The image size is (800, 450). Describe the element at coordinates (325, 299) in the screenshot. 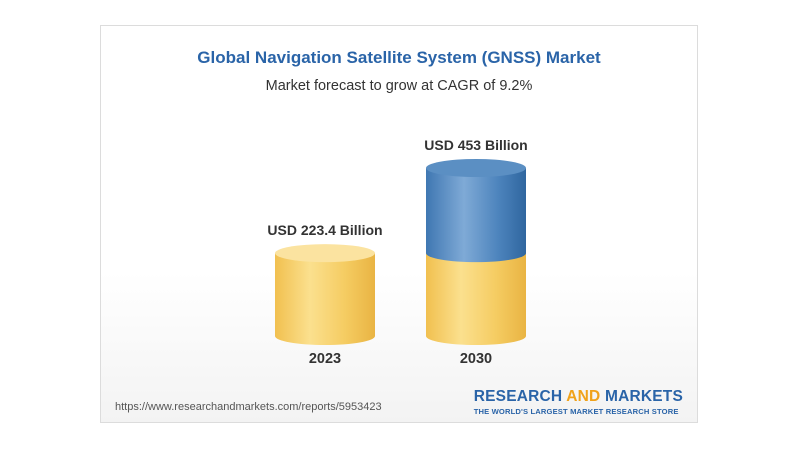

I see `bar-2023-body` at that location.